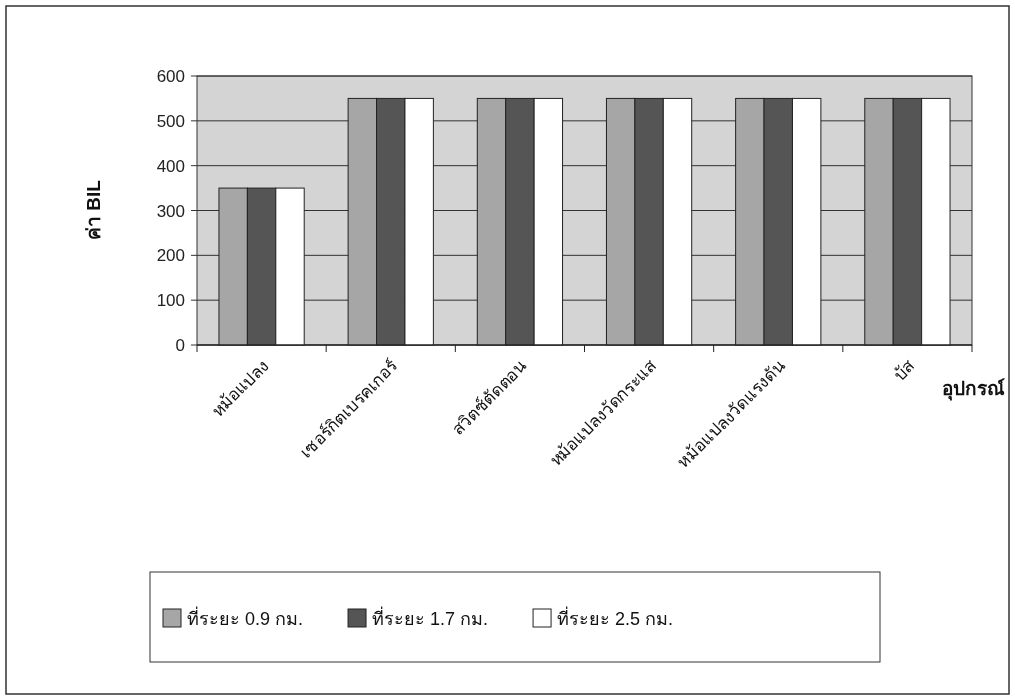 This screenshot has height=700, width=1015. What do you see at coordinates (170, 211) in the screenshot?
I see `y-tick-label: 300` at bounding box center [170, 211].